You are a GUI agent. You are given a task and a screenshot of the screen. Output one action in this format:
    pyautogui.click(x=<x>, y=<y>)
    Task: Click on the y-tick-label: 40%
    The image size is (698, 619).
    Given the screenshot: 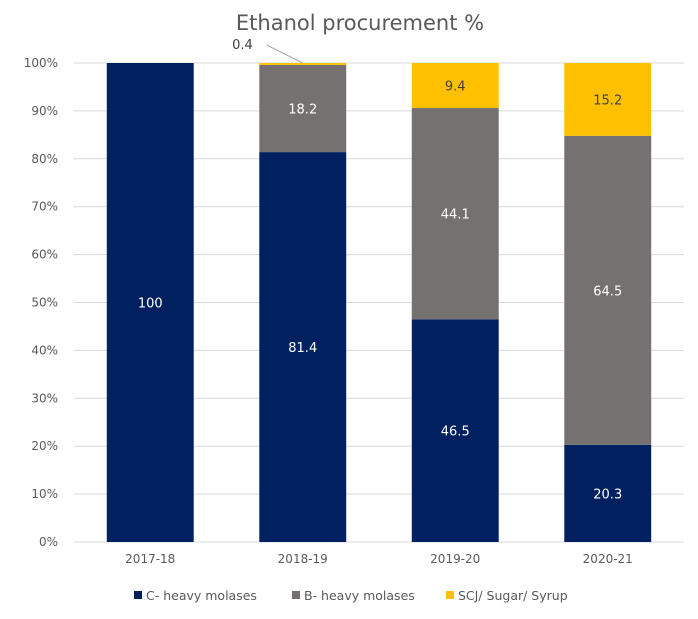 What is the action you would take?
    pyautogui.click(x=44, y=350)
    